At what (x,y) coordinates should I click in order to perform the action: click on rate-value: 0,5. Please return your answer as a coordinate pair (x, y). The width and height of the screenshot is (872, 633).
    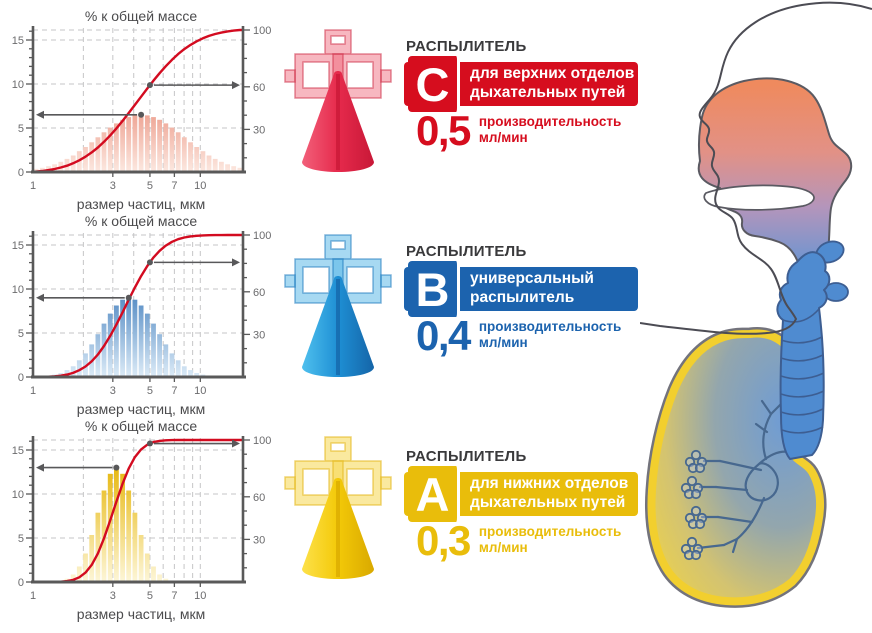
    Looking at the image, I should click on (443, 130).